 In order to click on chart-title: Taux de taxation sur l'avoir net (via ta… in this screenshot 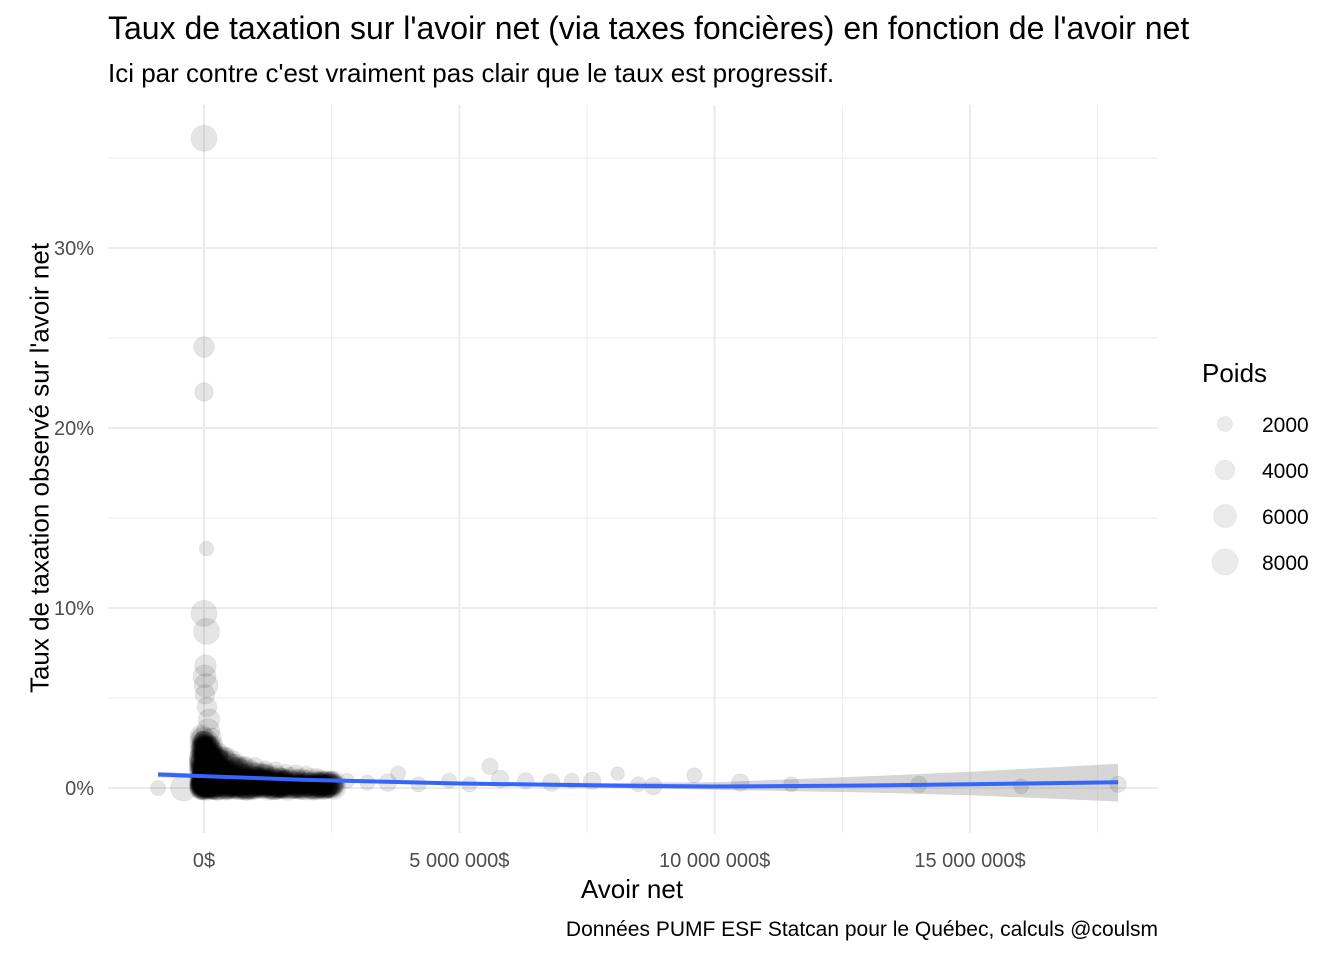, I will do `click(649, 28)`.